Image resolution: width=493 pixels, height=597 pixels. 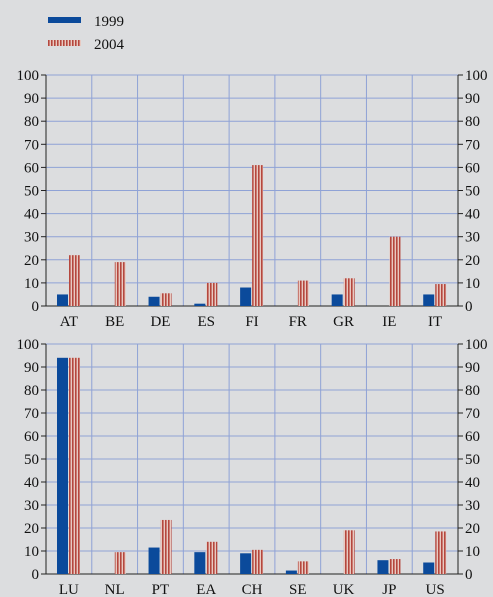 I want to click on bar-2004-nl, so click(x=120, y=563).